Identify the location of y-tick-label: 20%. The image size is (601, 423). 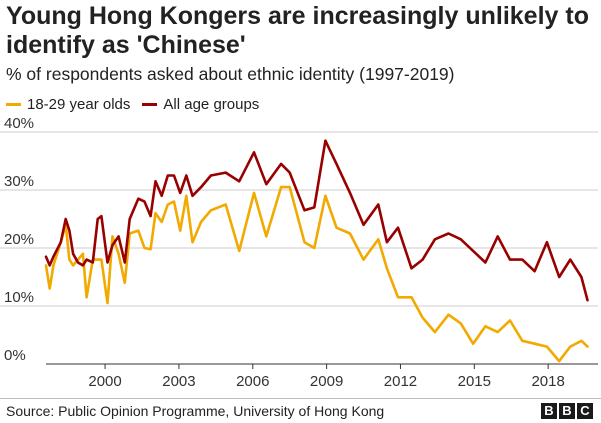
(19, 239).